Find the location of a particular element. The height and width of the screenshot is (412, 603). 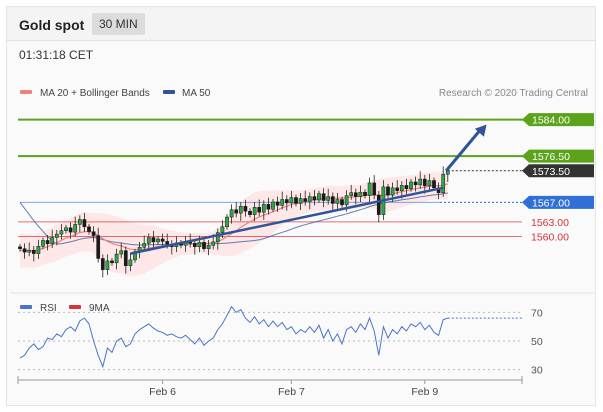

legend-ma50-label: MA 50 is located at coordinates (196, 93).